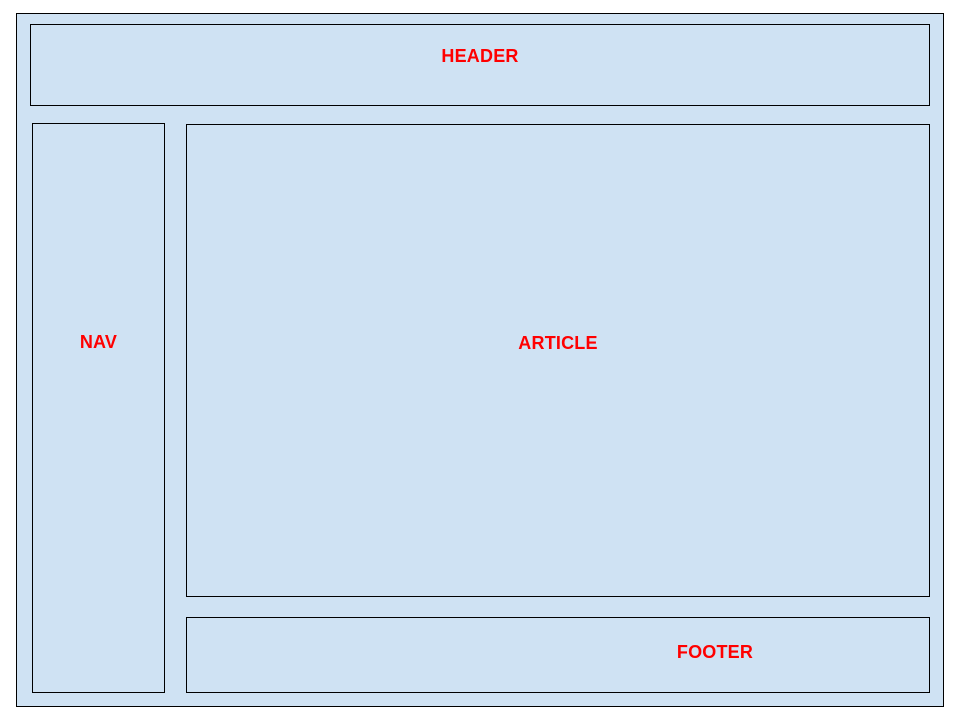  I want to click on footer-region: FOOTER, so click(558, 655).